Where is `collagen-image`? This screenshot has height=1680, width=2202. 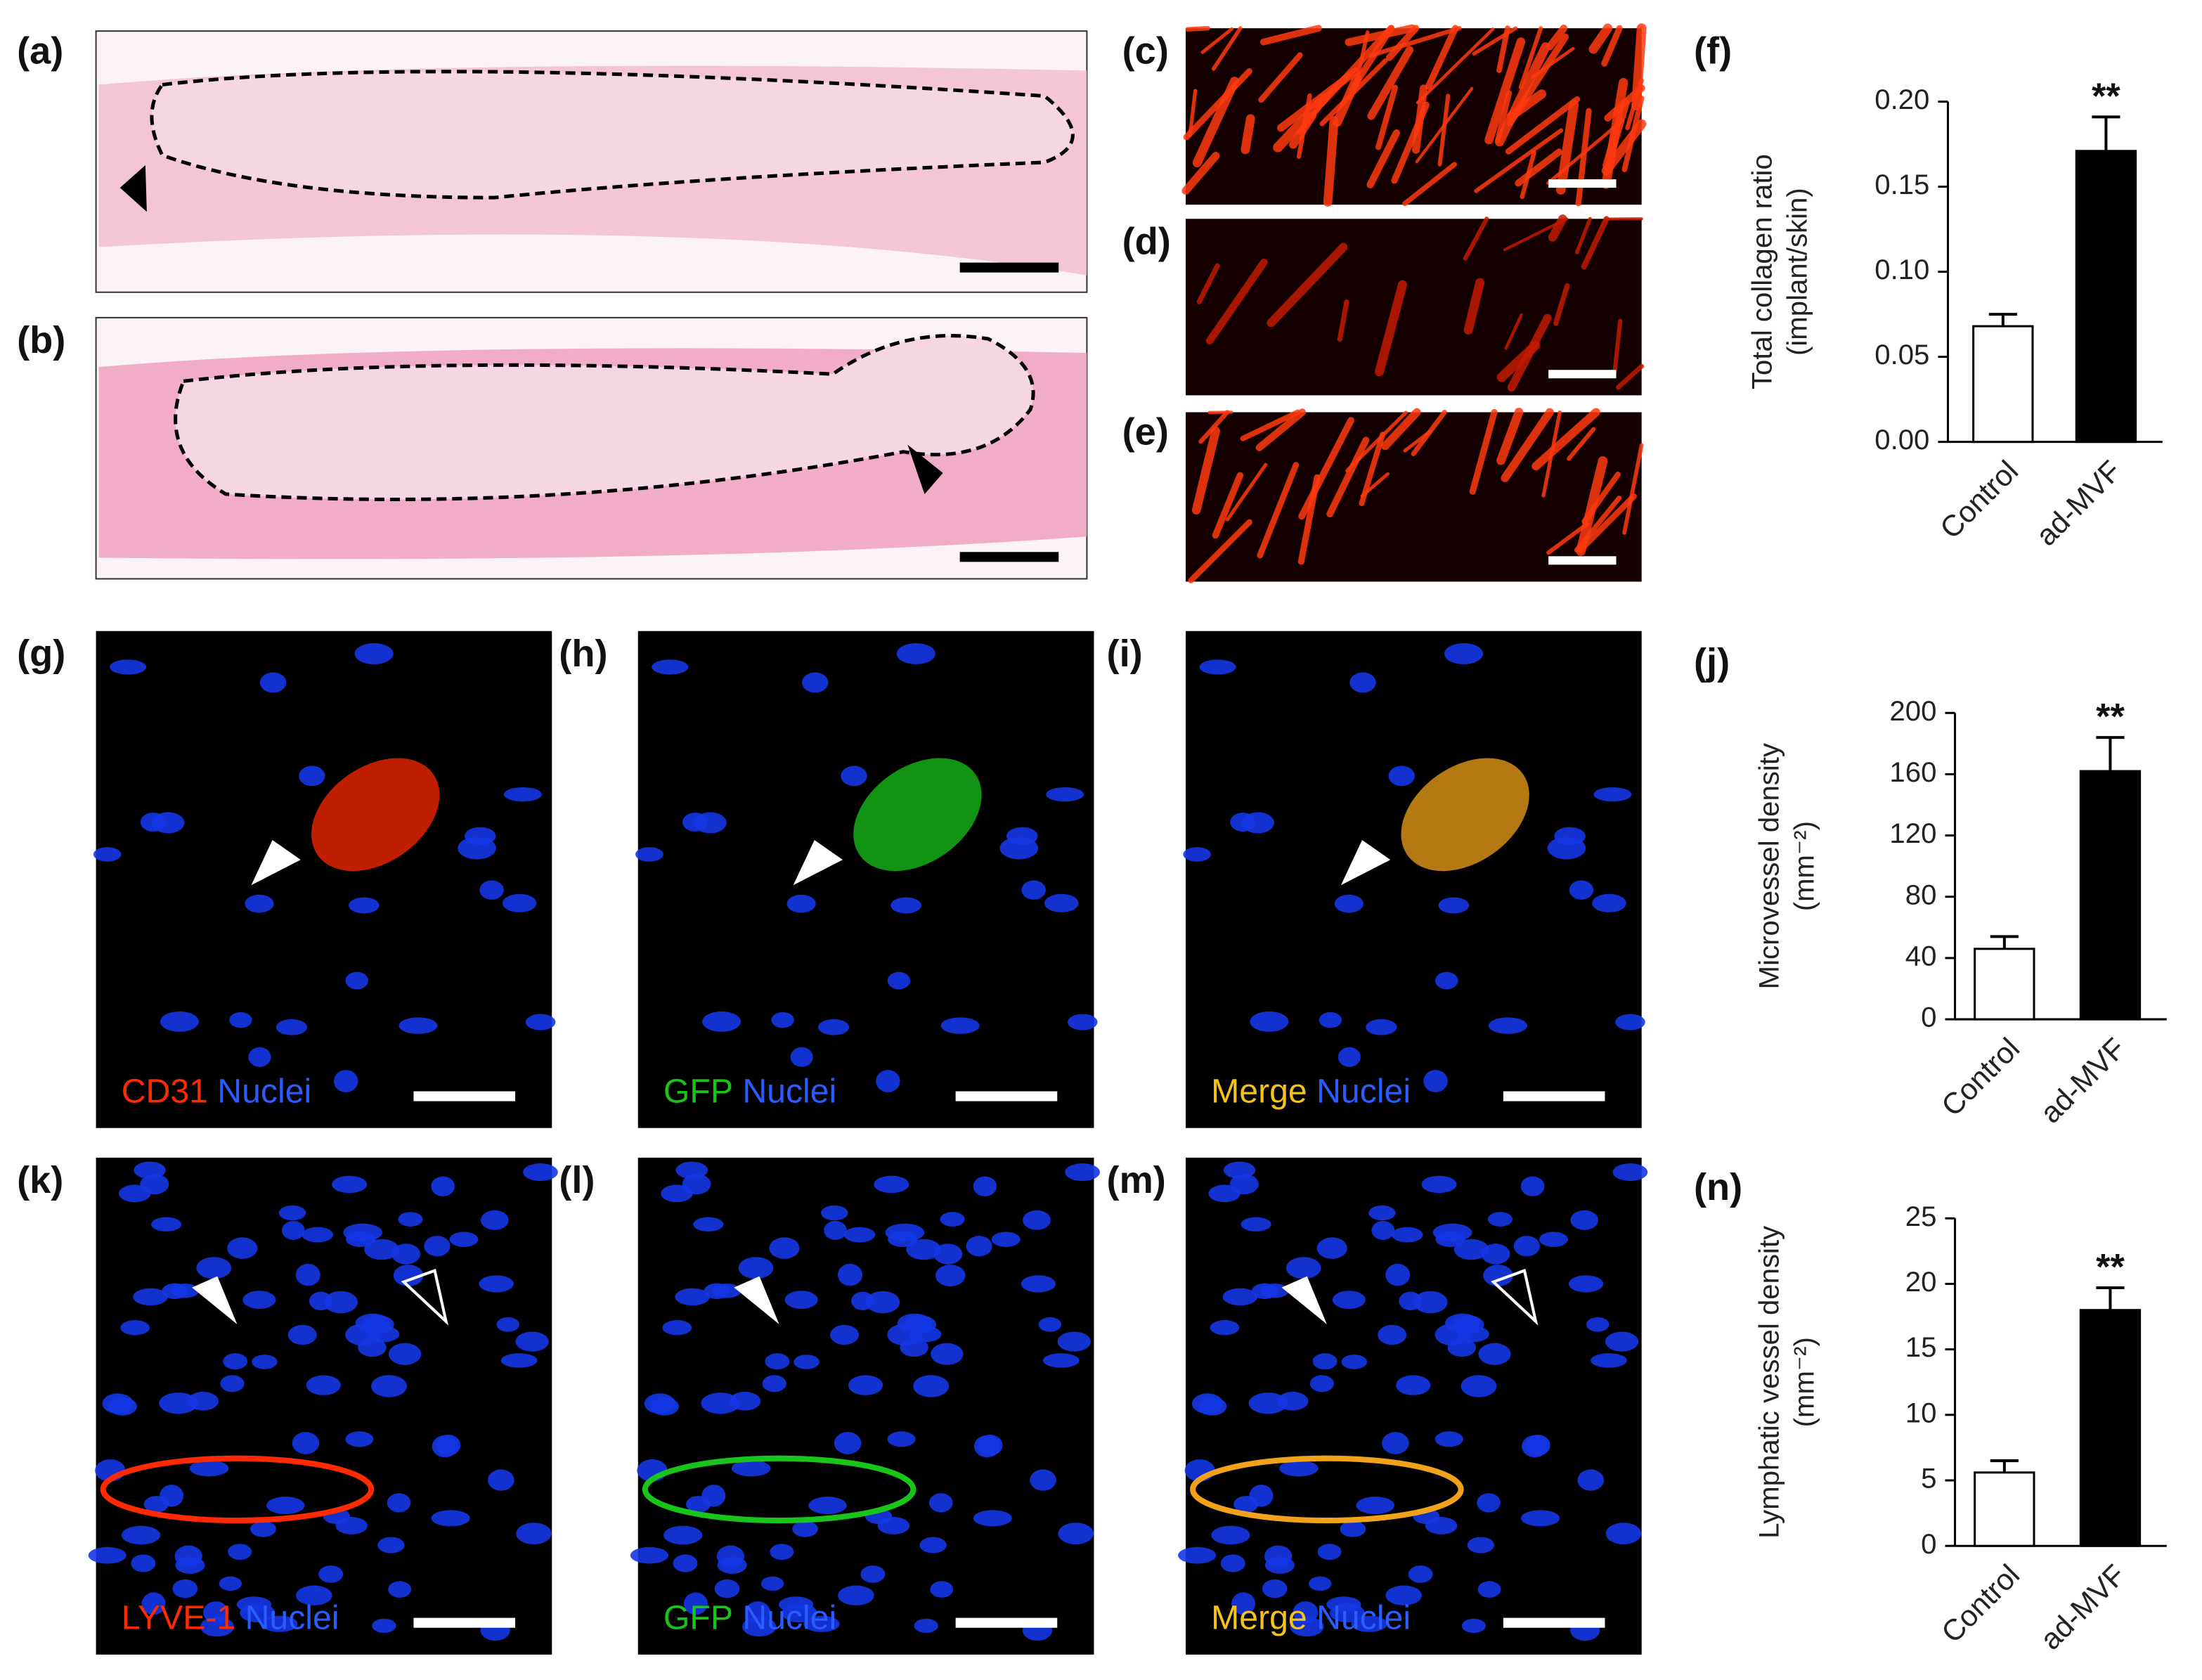
collagen-image is located at coordinates (1414, 307).